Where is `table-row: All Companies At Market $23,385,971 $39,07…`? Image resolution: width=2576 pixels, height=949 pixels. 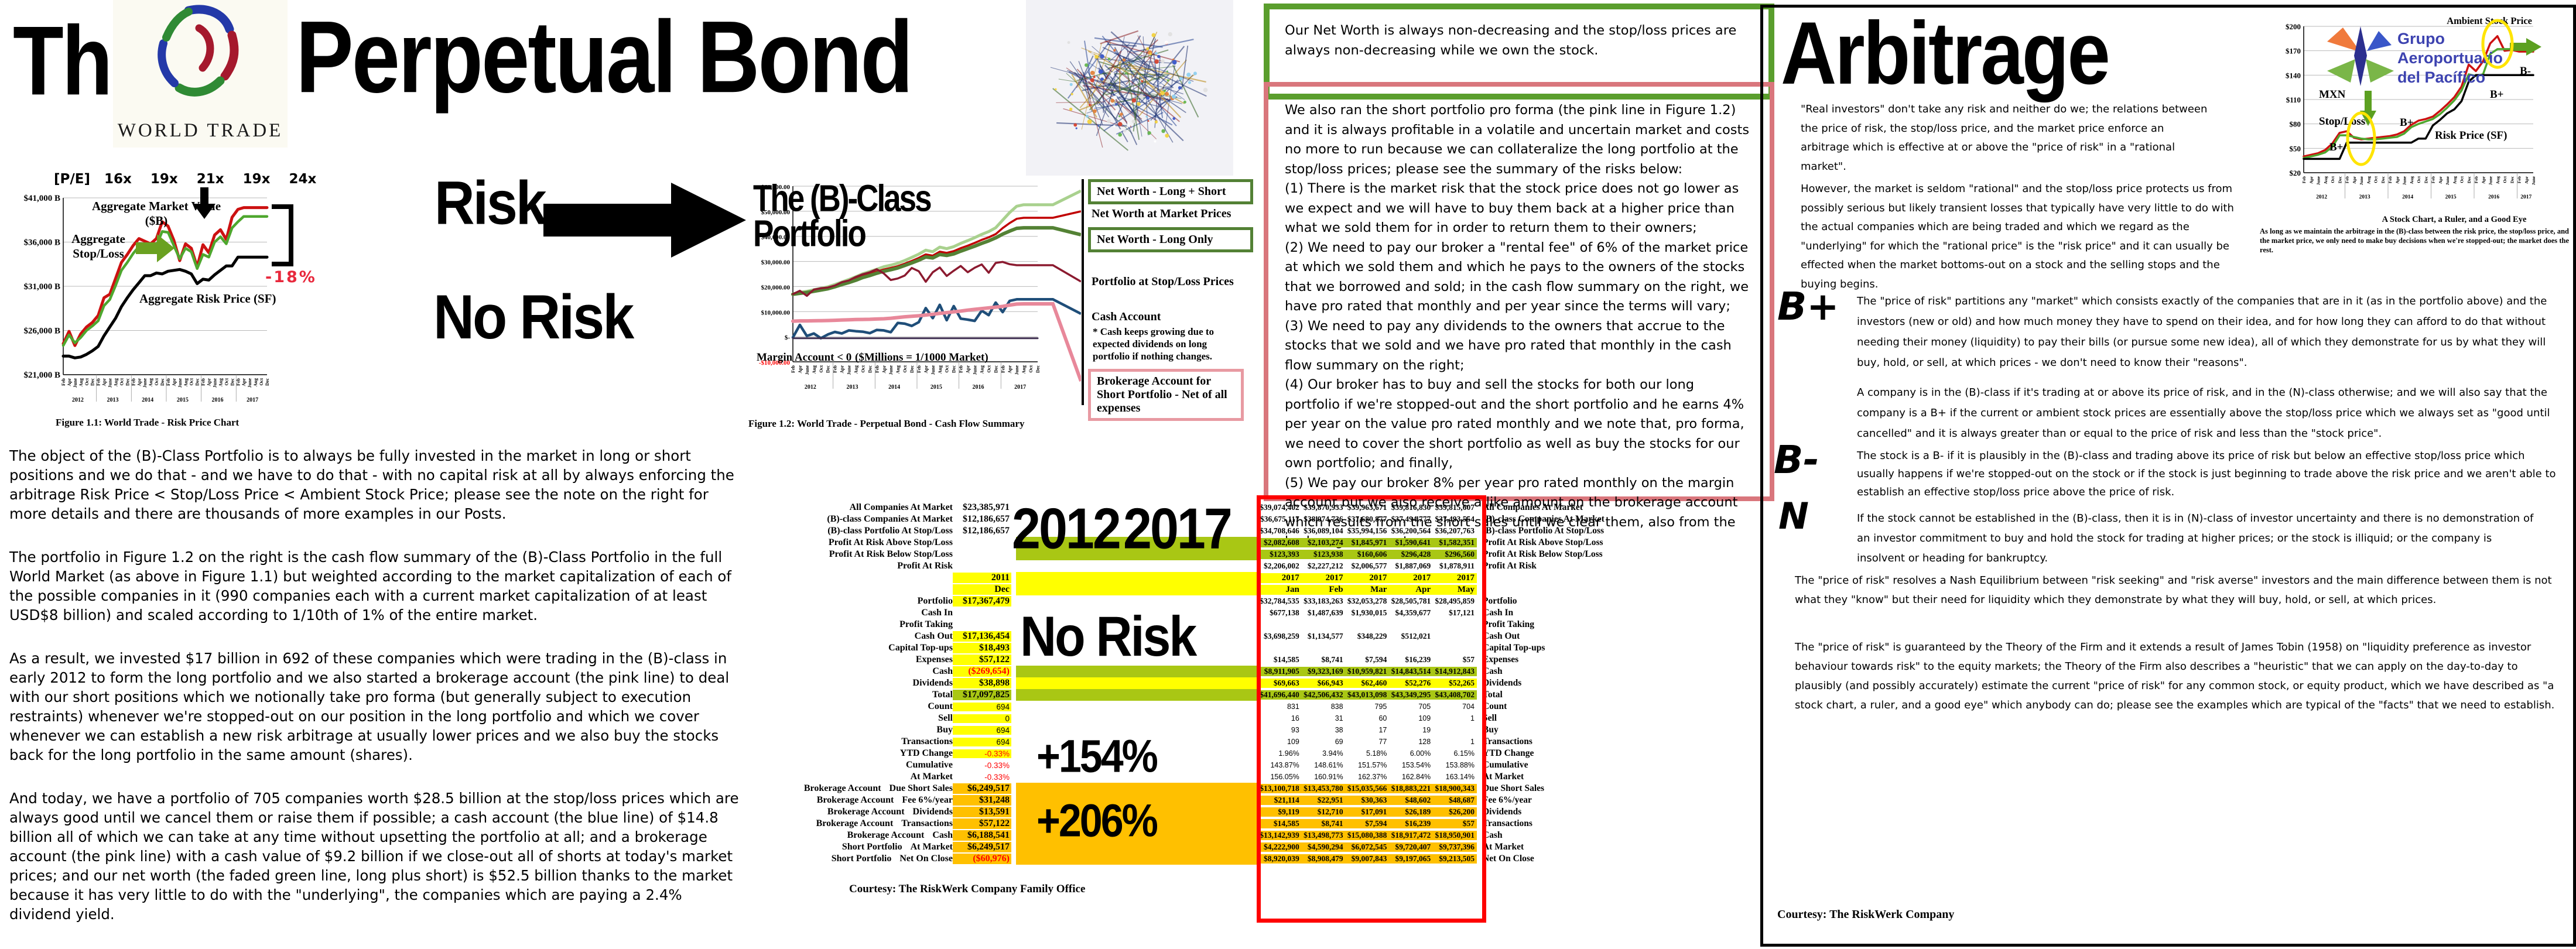
table-row: All Companies At Market $23,385,971 $39,07… is located at coordinates (1216, 507).